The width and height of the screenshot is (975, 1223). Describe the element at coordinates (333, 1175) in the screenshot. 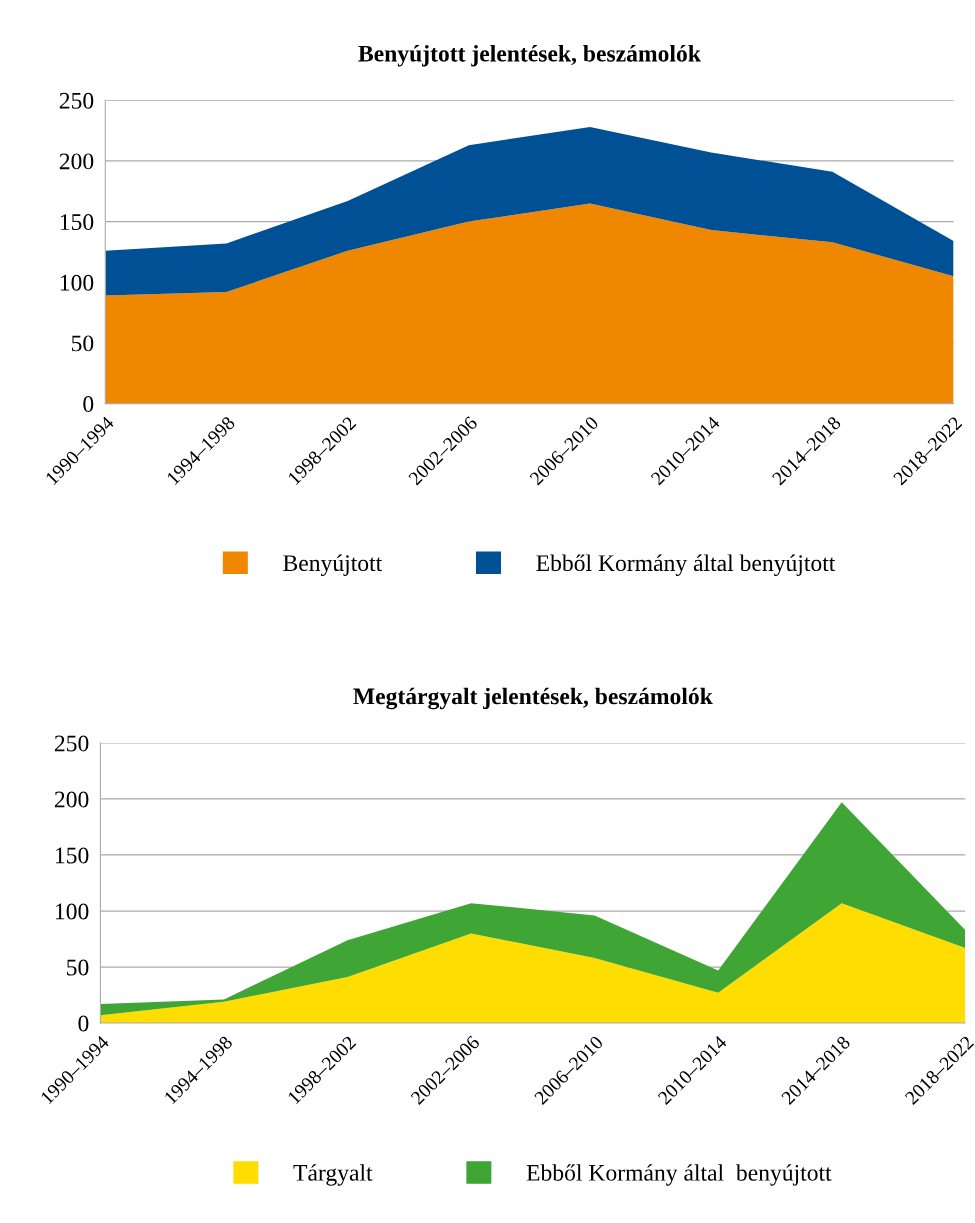

I see `legend-label: Tárgyalt` at that location.